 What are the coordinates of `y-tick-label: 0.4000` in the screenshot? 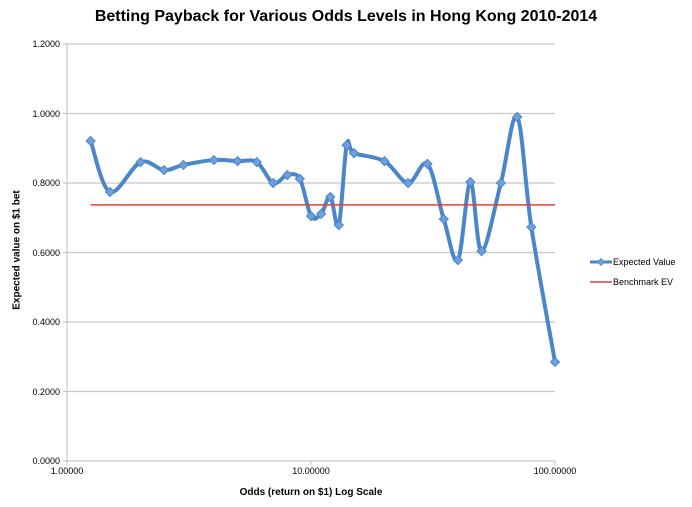 It's located at (46, 322).